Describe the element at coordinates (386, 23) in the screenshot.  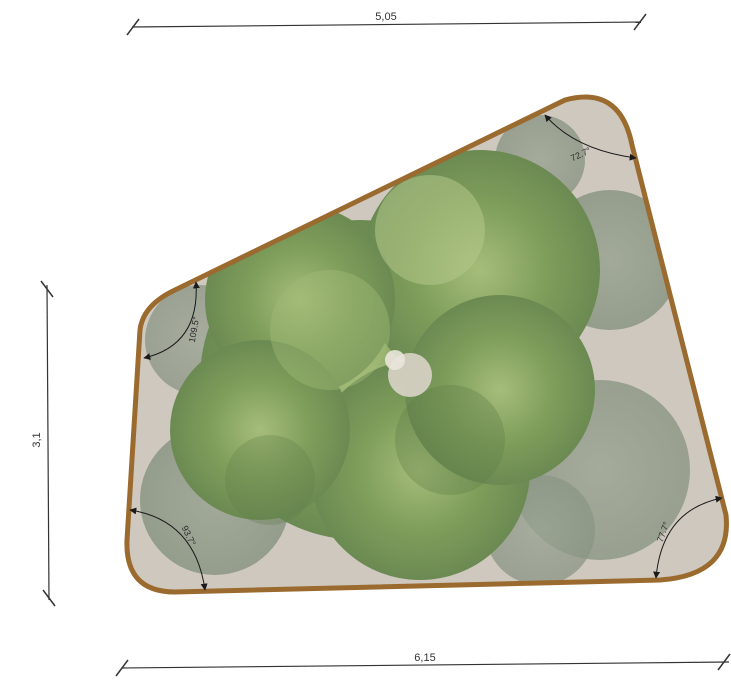
I see `top-dimension: 5,05` at that location.